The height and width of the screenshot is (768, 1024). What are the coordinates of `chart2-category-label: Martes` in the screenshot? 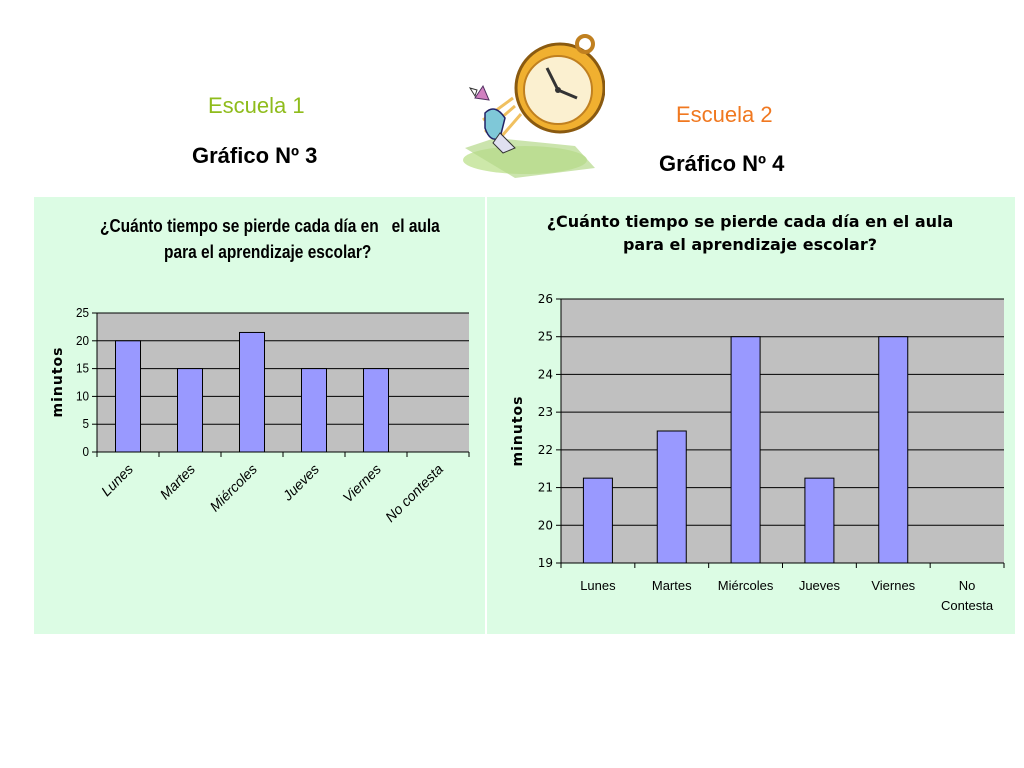 It's located at (672, 585).